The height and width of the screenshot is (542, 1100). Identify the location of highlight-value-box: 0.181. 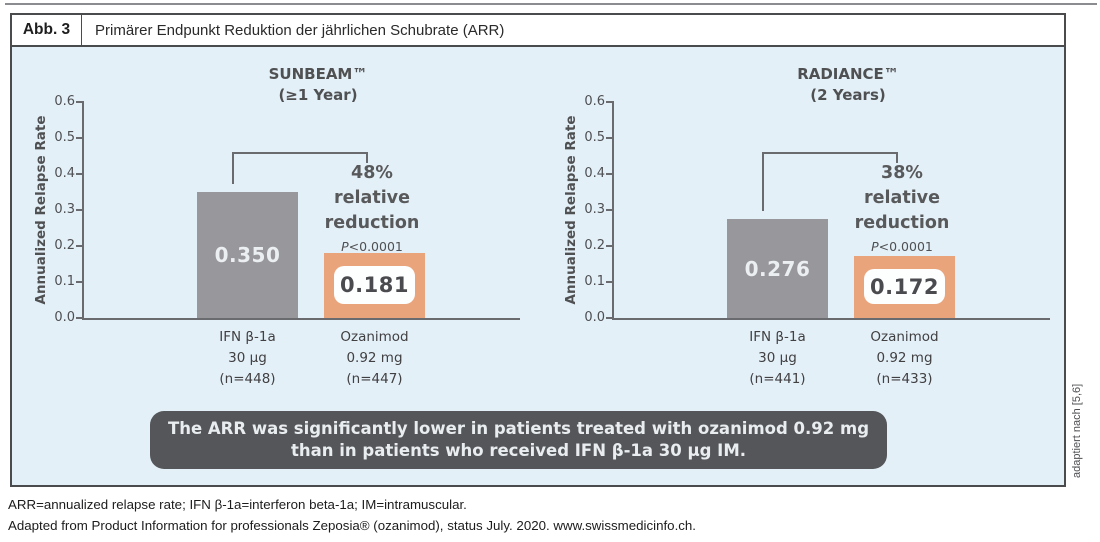
(374, 285).